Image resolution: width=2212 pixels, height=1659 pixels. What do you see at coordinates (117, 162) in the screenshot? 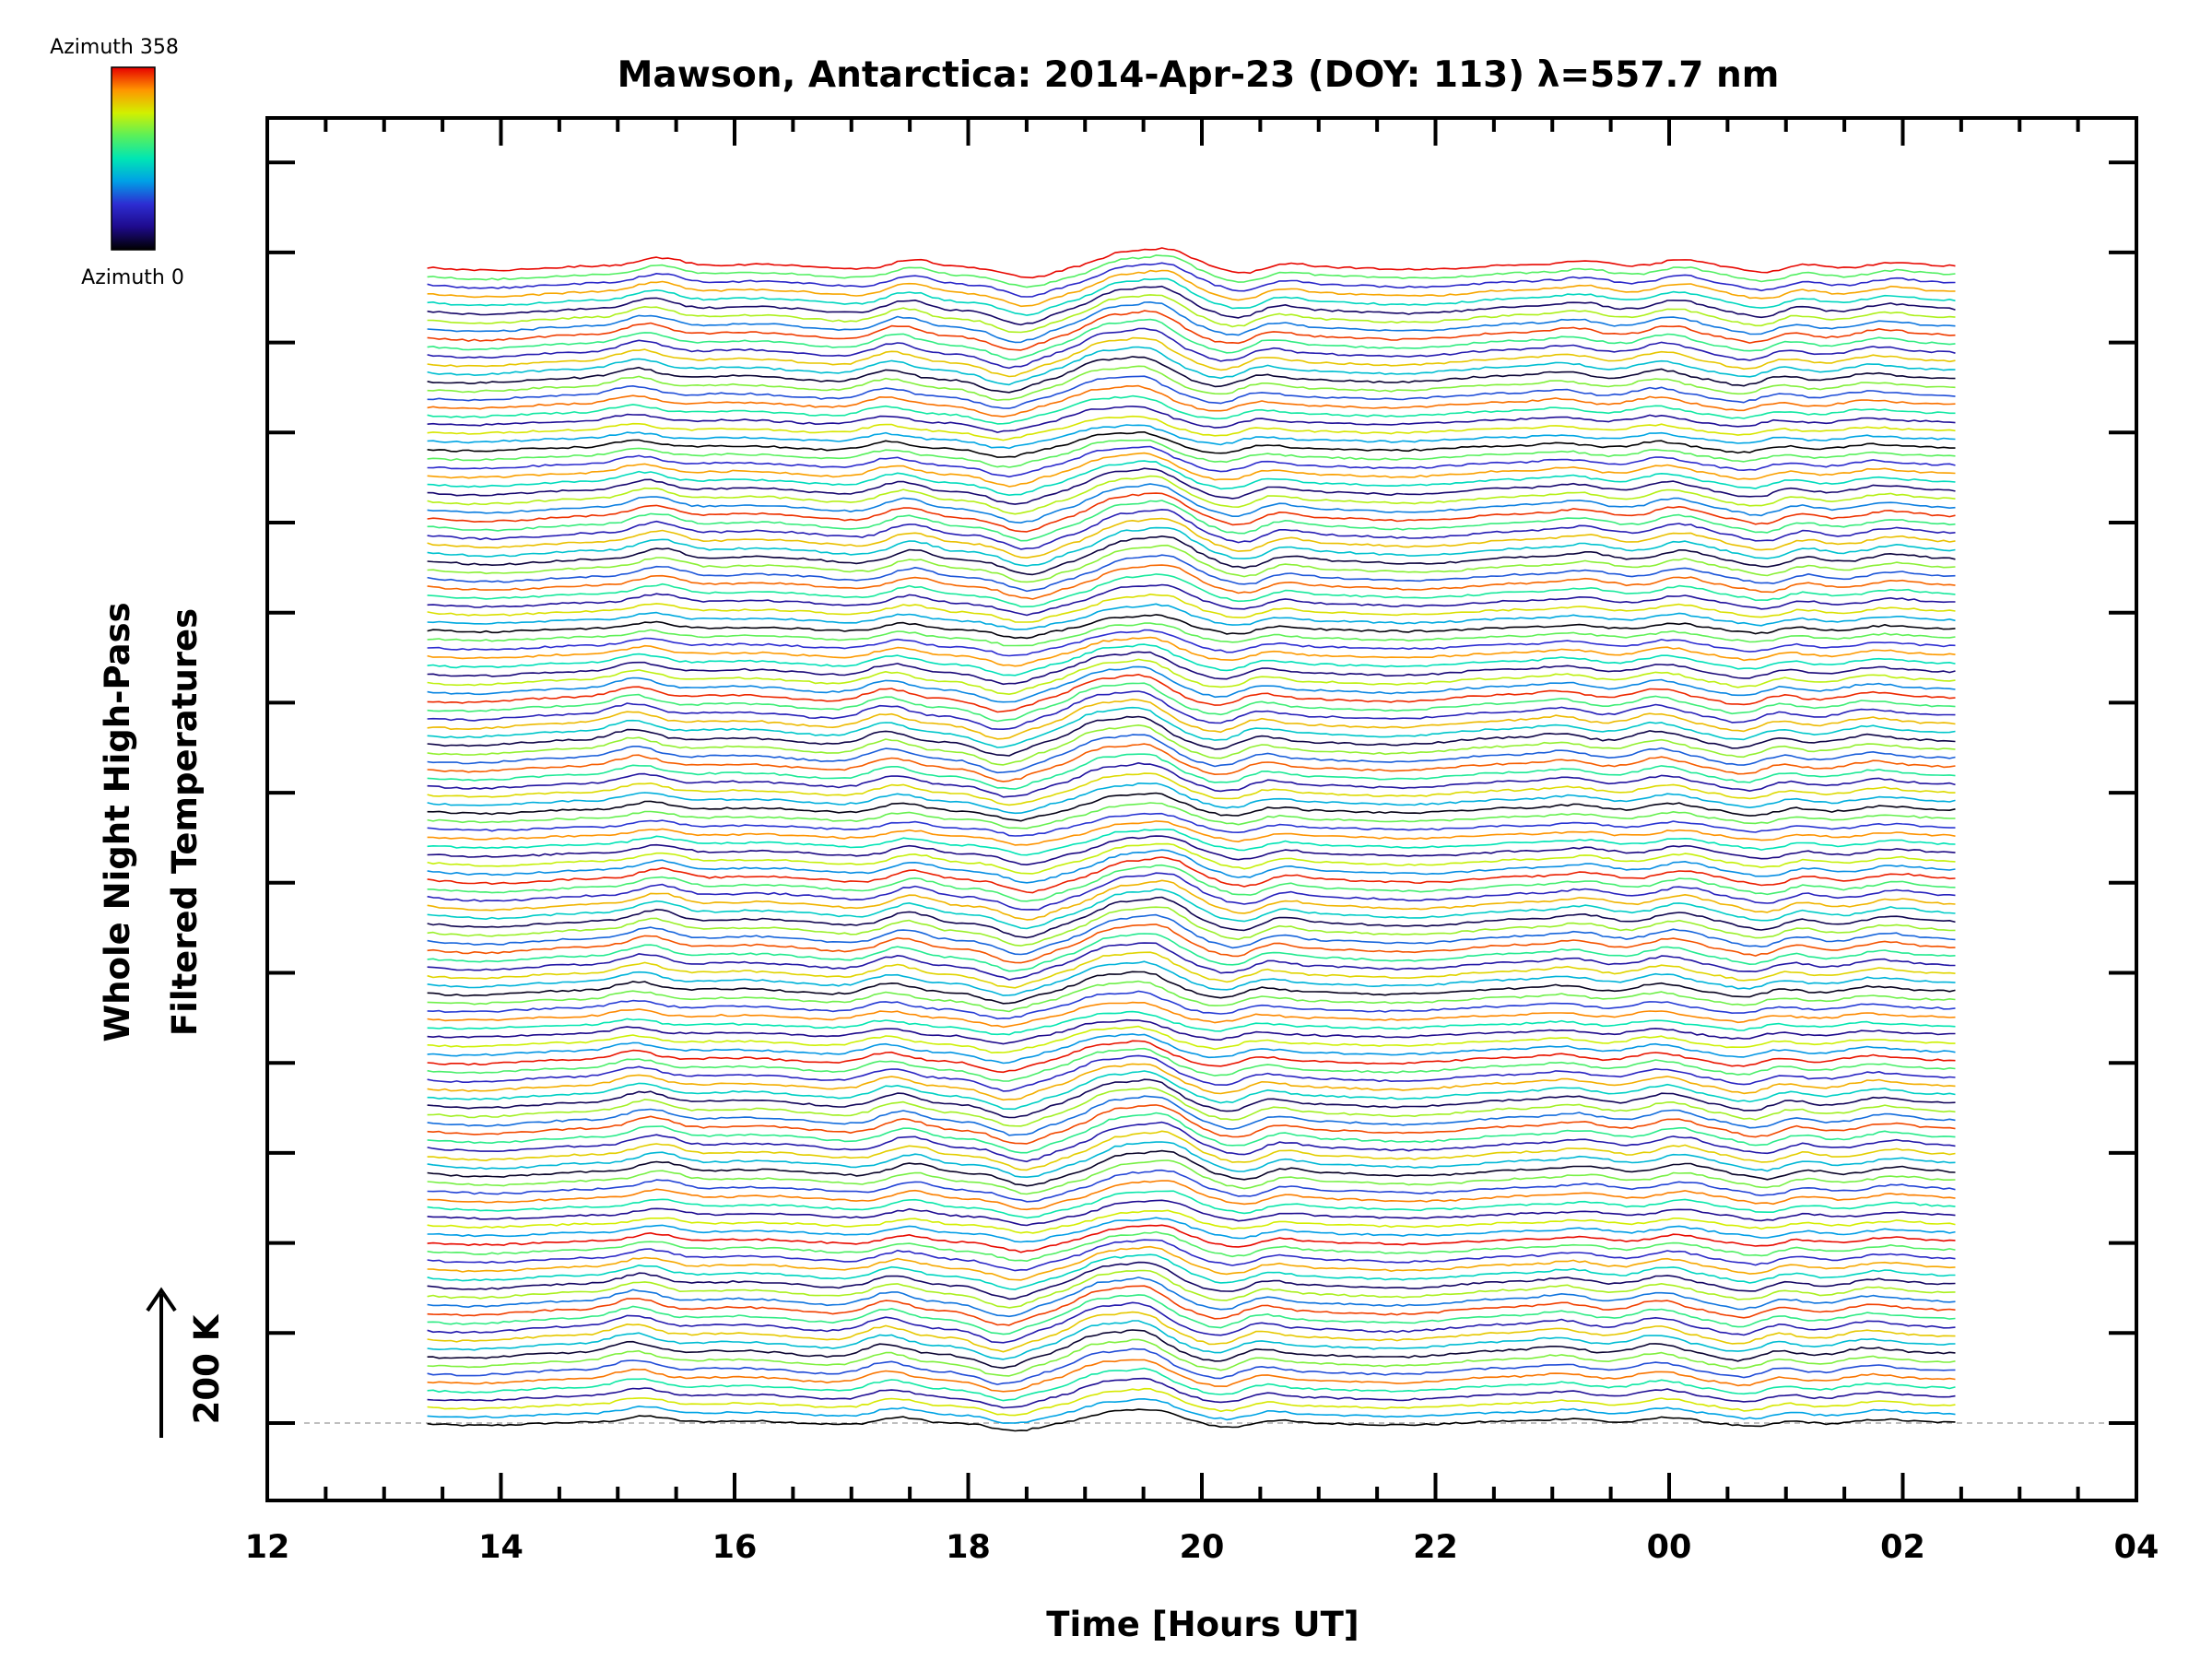
I see `colorbar: Azimuth 358 Azimuth 0` at bounding box center [117, 162].